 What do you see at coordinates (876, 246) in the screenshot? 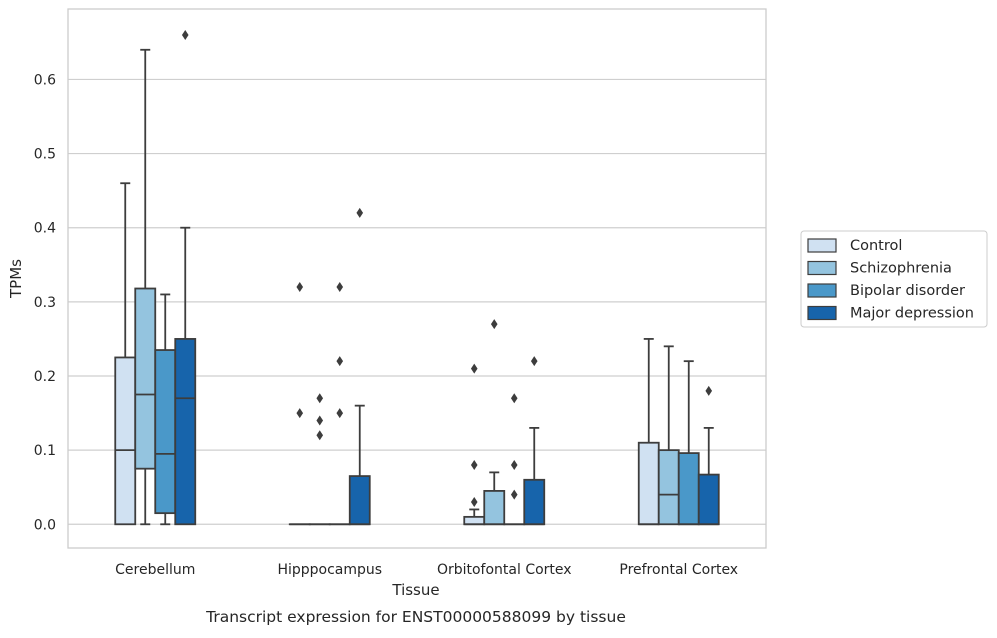
I see `legend-entry-label: Control` at bounding box center [876, 246].